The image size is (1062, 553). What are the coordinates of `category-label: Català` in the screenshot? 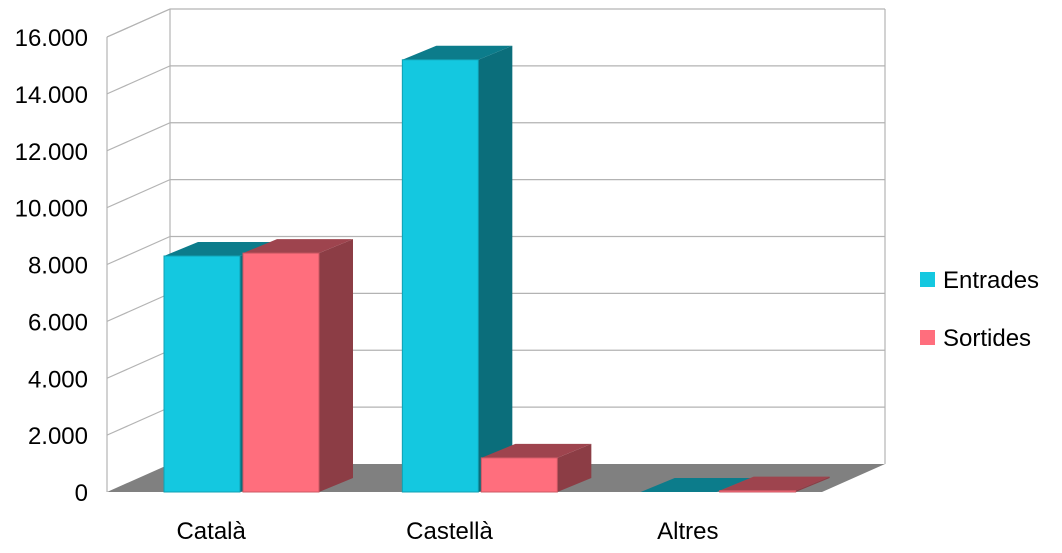 It's located at (211, 531).